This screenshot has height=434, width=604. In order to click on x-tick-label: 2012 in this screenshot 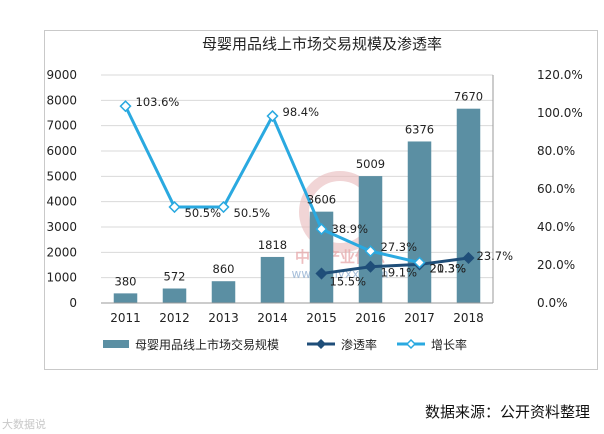, I will do `click(174, 318)`.